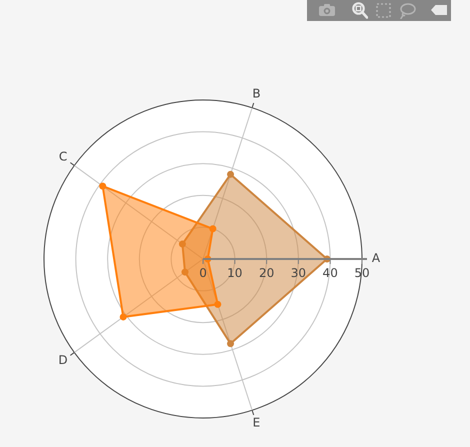 This screenshot has width=470, height=447. Describe the element at coordinates (330, 273) in the screenshot. I see `y-tick-label: 40` at that location.